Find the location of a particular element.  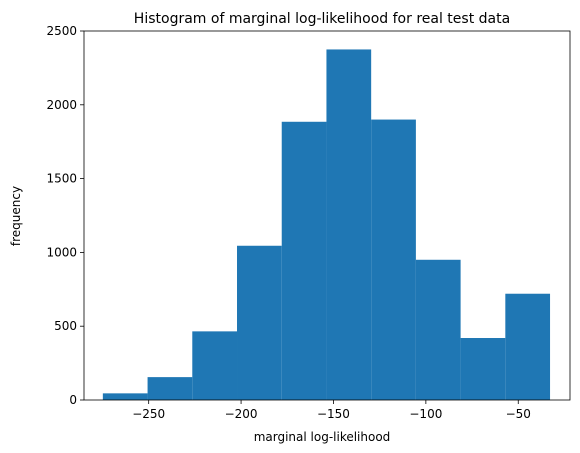

y-tick-label: 500 is located at coordinates (65, 326).